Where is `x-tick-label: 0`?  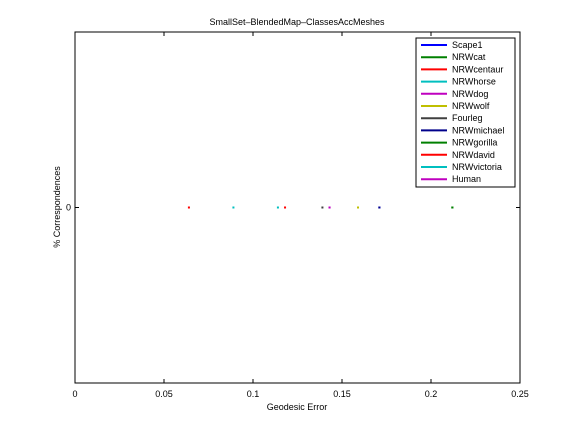
x-tick-label: 0 is located at coordinates (74, 394).